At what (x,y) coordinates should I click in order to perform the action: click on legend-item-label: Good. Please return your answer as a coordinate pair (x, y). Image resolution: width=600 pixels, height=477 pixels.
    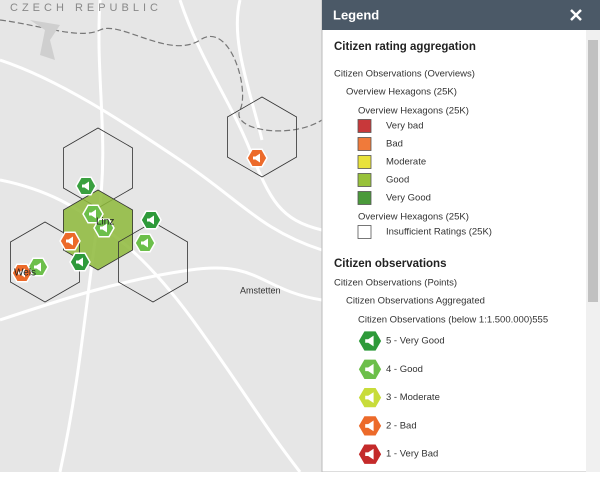
    Looking at the image, I should click on (397, 180).